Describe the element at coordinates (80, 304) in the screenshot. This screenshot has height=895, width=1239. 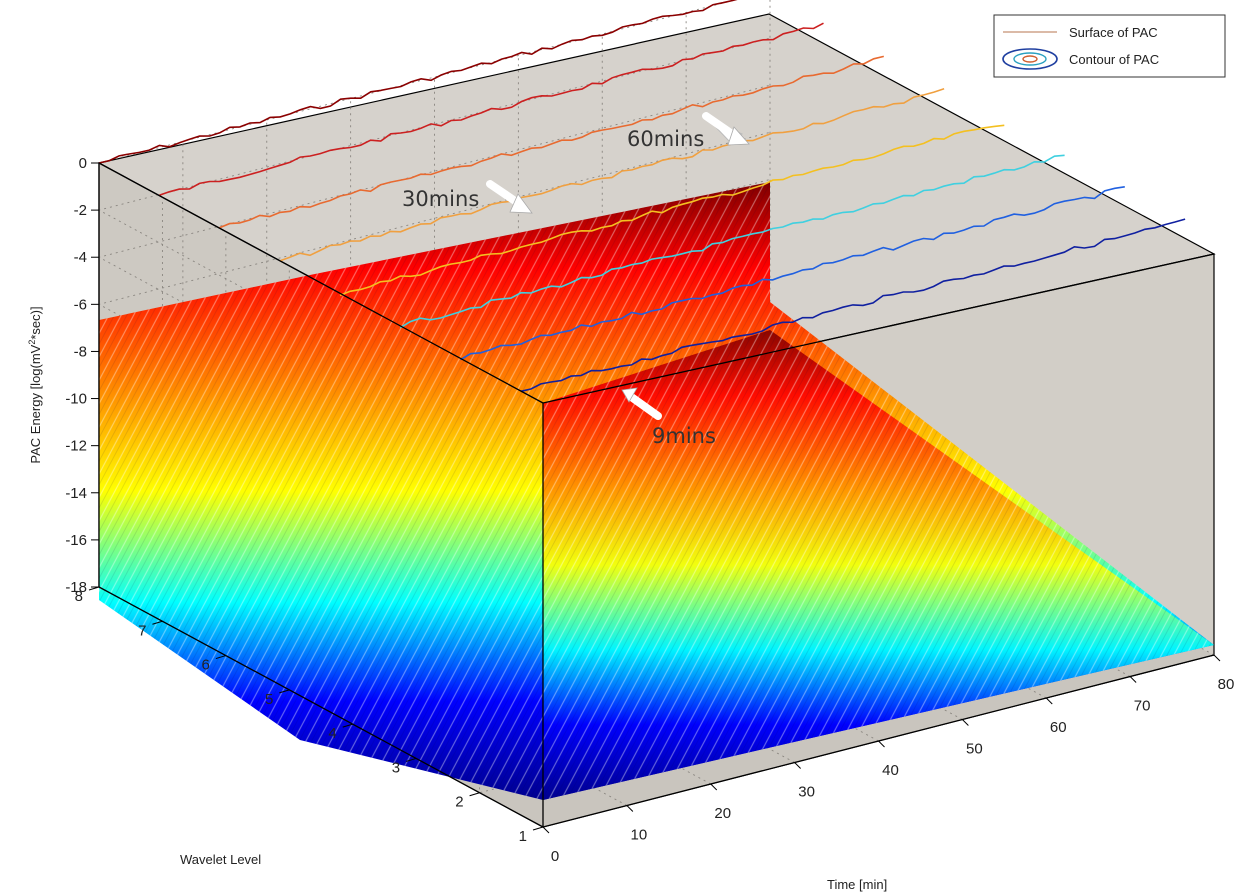
I see `z-tick-label: -6` at that location.